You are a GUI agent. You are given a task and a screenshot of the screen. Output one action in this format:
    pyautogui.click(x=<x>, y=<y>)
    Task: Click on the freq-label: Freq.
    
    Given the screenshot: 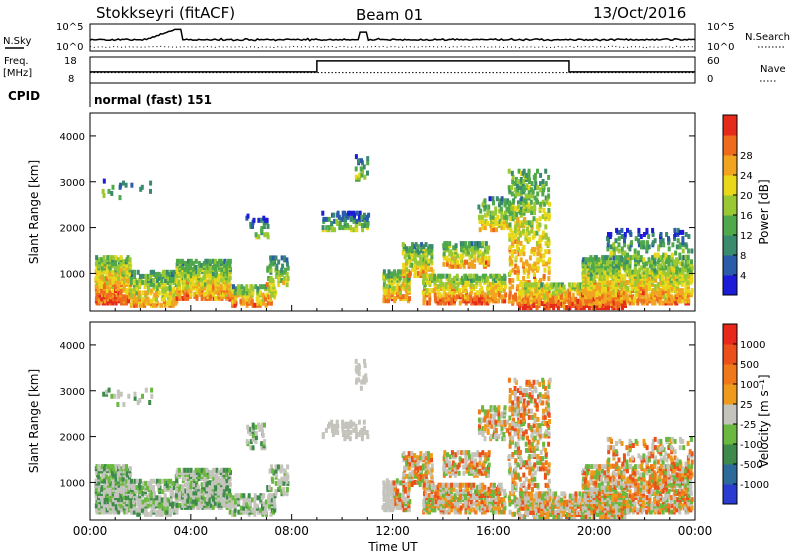 What is the action you would take?
    pyautogui.click(x=16, y=61)
    